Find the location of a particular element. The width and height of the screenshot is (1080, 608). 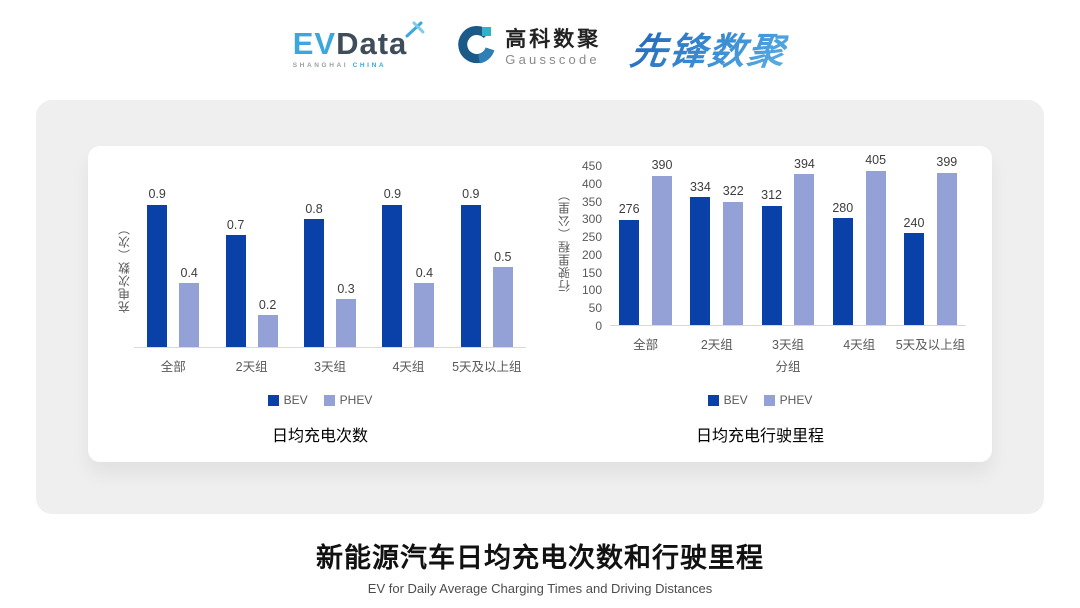

bev-bar: 334 is located at coordinates (700, 239).